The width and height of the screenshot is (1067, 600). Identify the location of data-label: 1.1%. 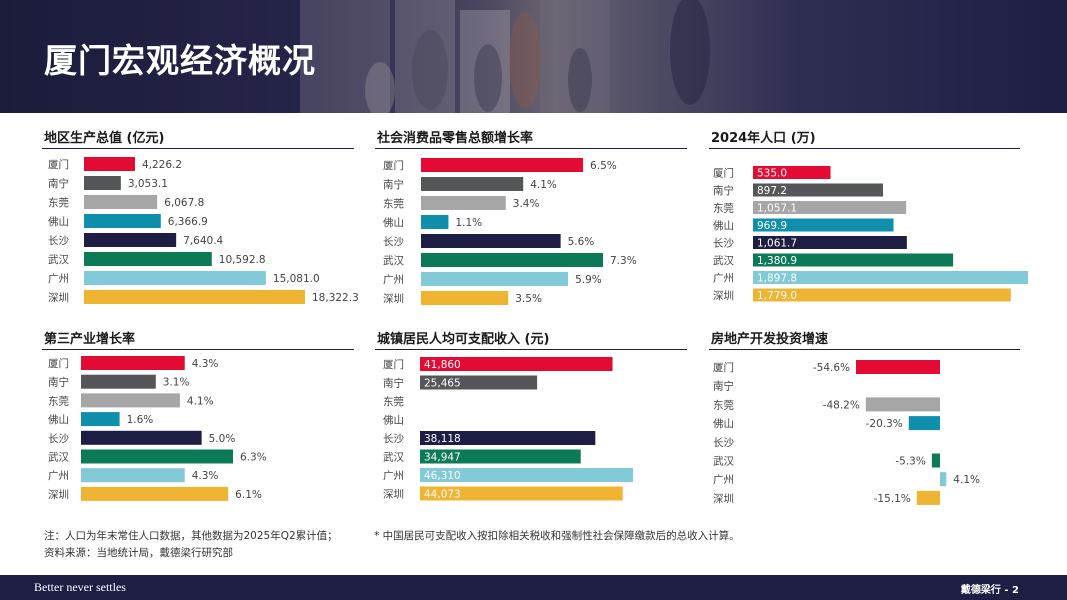
(468, 223).